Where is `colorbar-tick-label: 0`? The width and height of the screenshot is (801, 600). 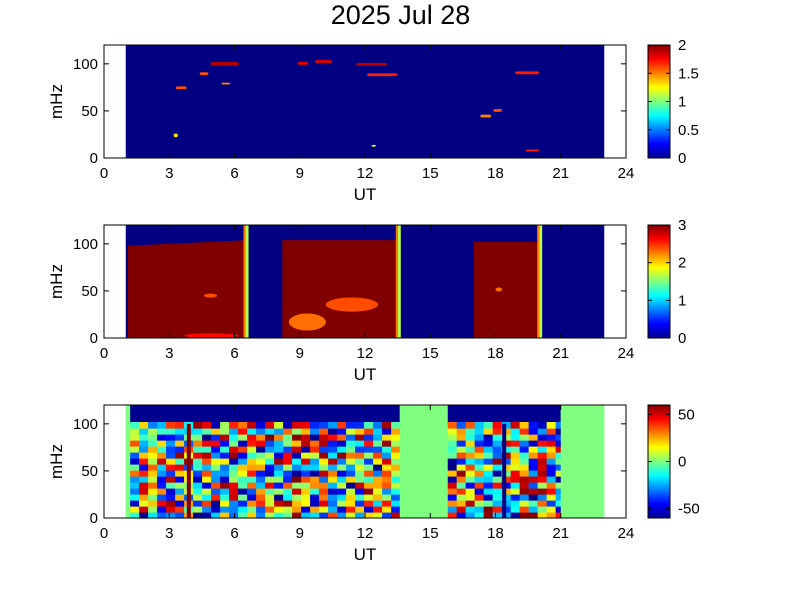
colorbar-tick-label: 0 is located at coordinates (682, 158).